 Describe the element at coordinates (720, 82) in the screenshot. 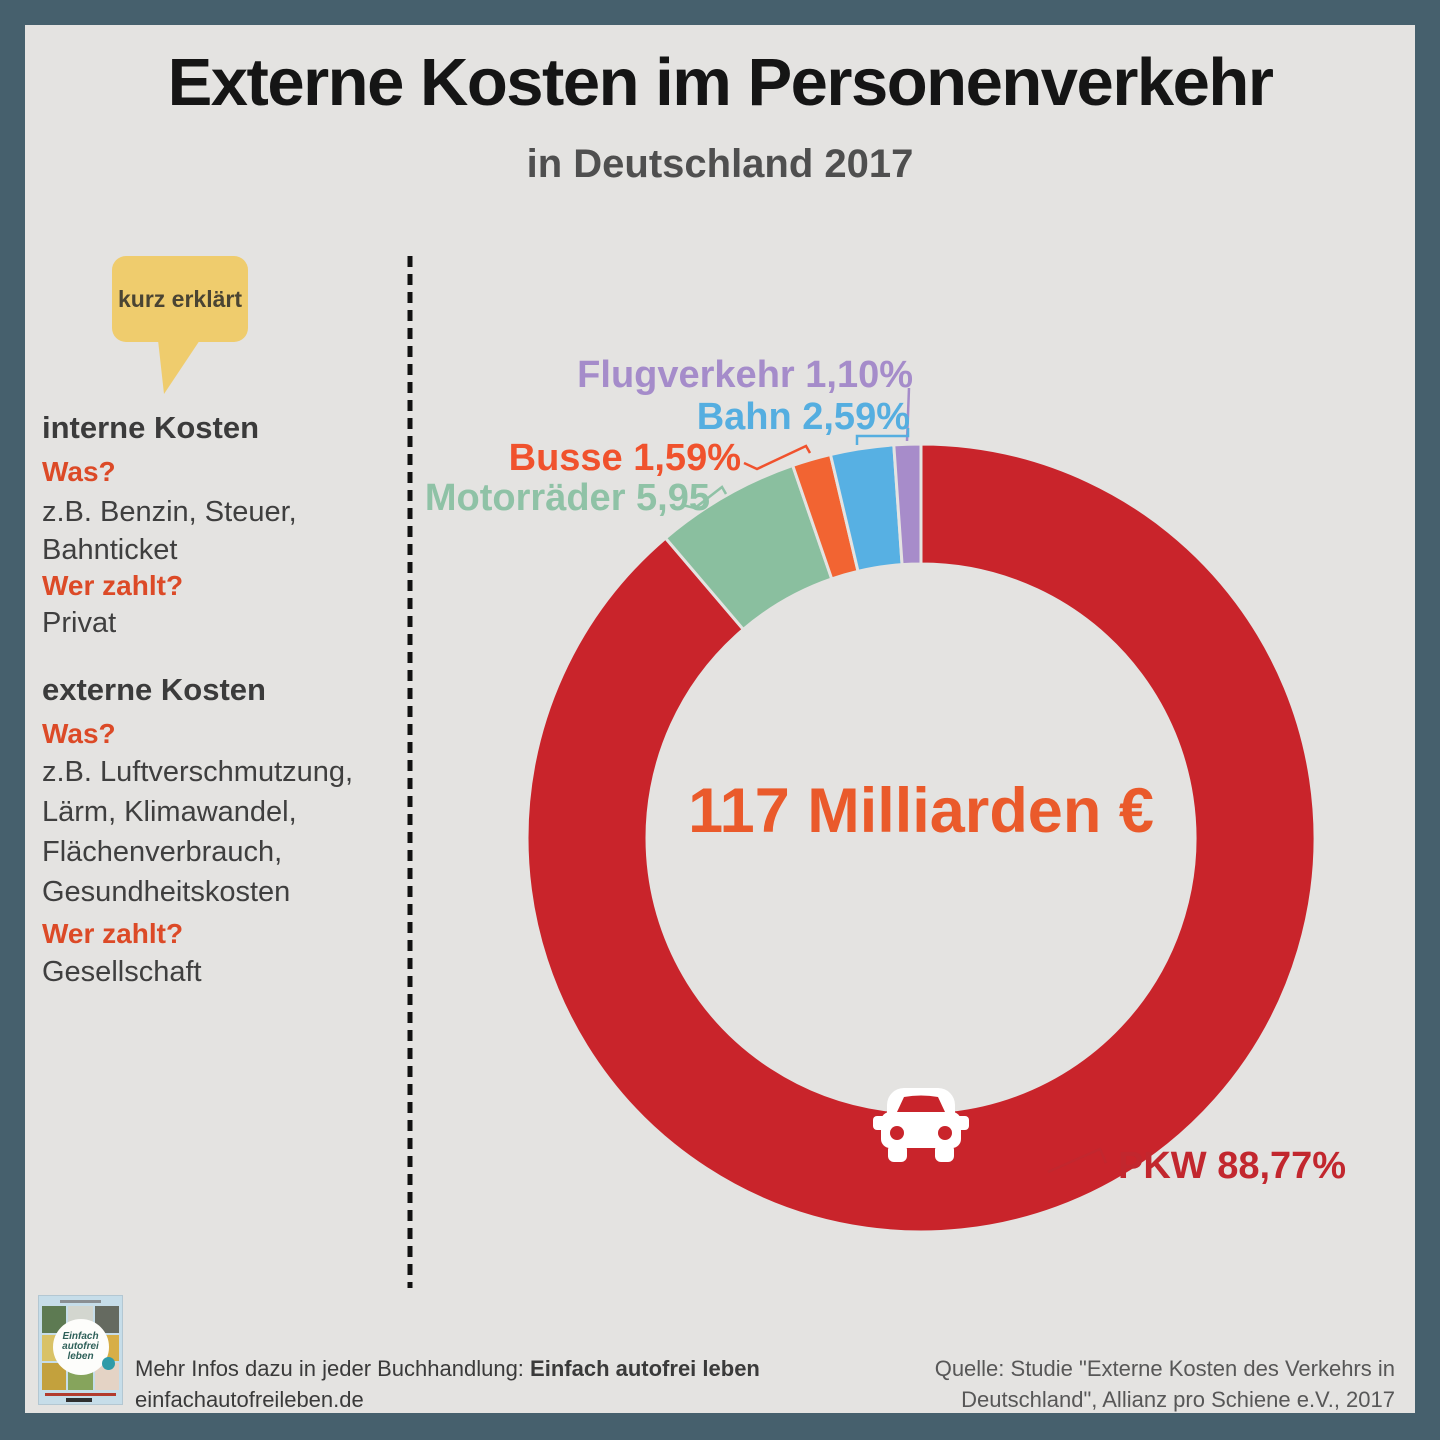

I see `page-title: Externe Kosten im Personenverkehr` at that location.